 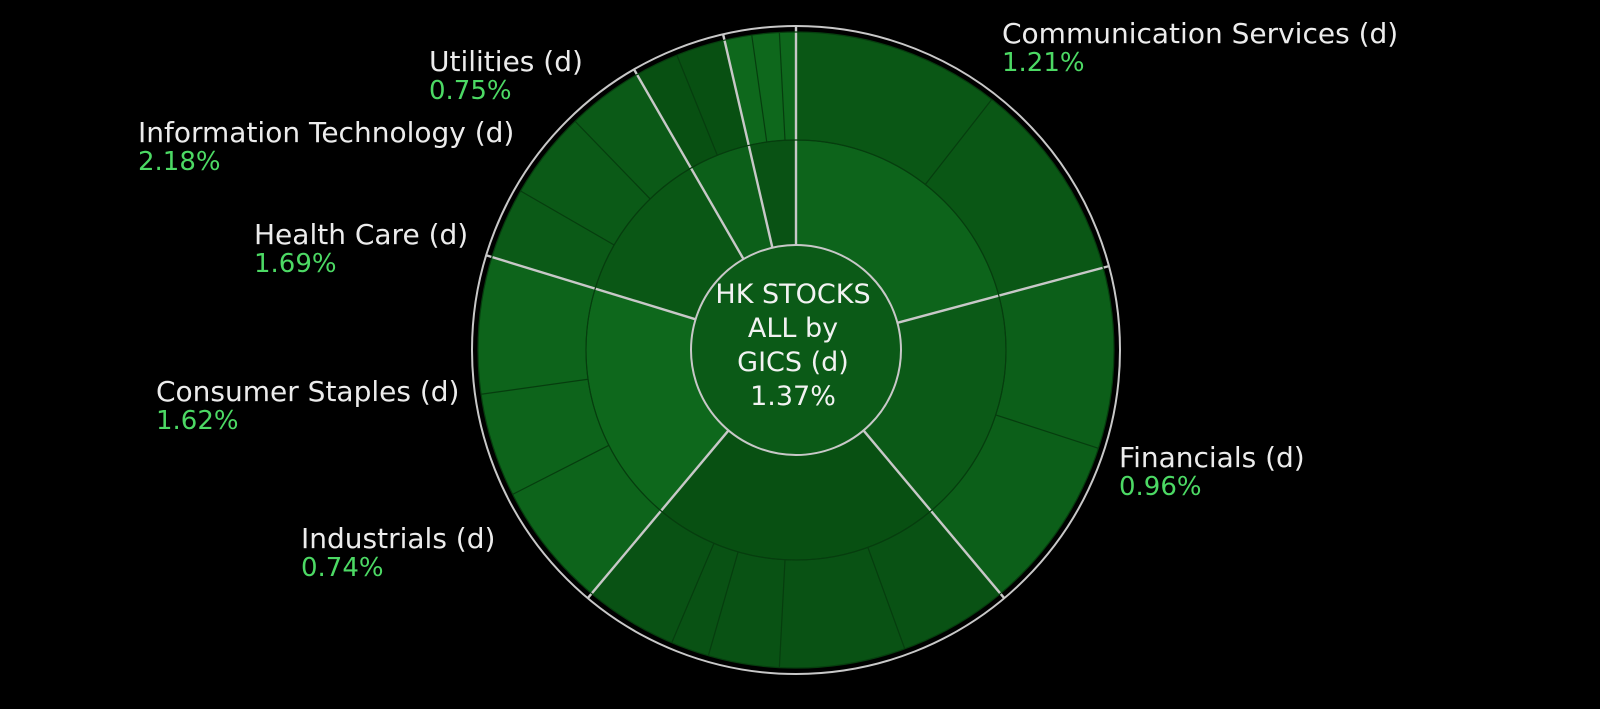 I want to click on sector-name: Health Care (d), so click(x=361, y=234).